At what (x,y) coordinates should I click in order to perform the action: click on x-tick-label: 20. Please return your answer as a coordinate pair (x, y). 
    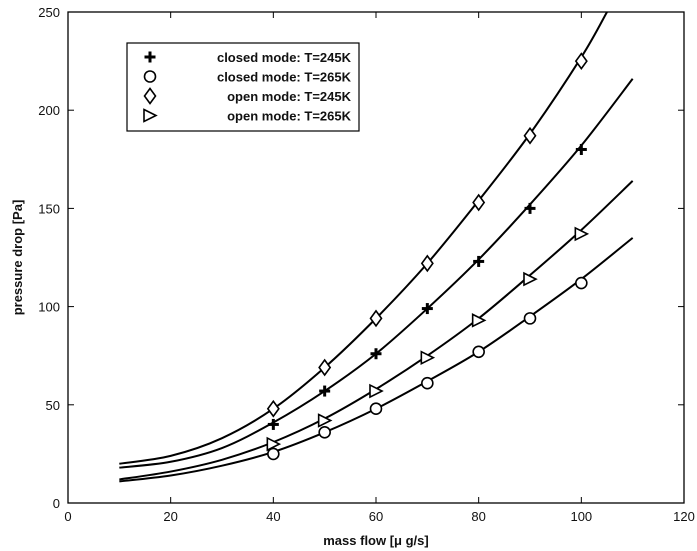
    Looking at the image, I should click on (170, 516).